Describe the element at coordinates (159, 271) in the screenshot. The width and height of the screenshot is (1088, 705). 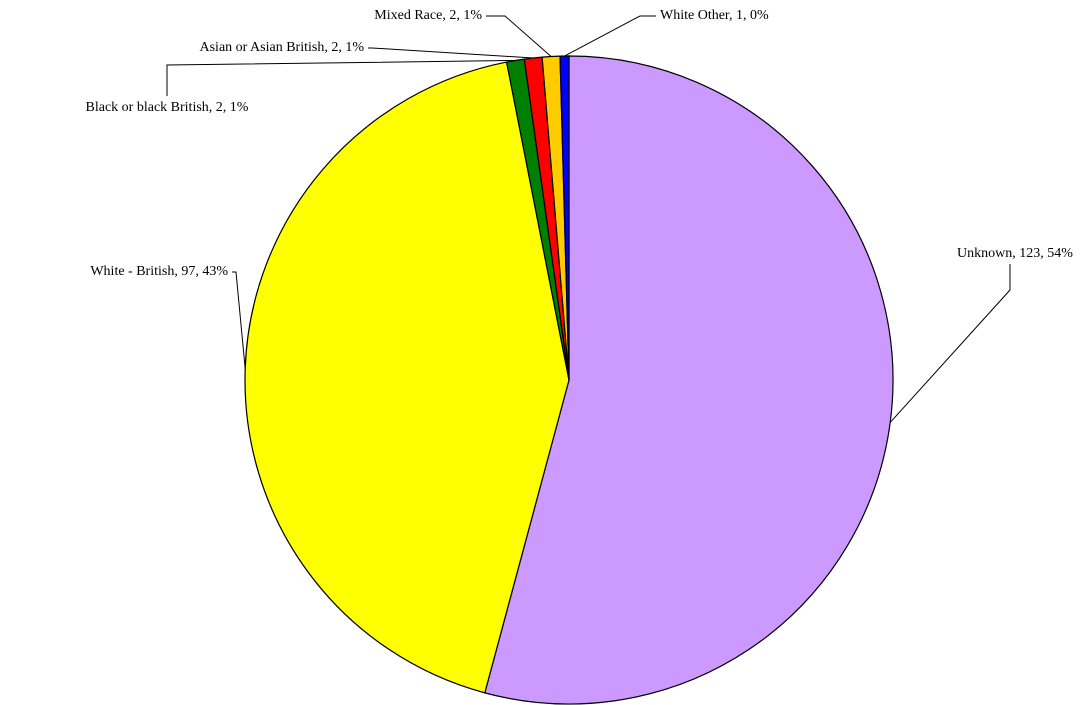
I see `data-label: White - British, 97, 43%` at that location.